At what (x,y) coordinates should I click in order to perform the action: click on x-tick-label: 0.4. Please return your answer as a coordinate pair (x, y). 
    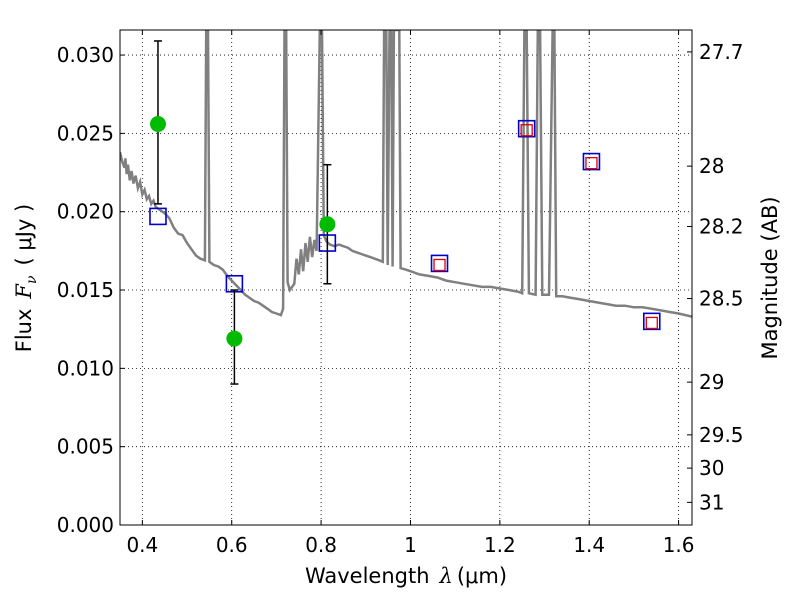
    Looking at the image, I should click on (142, 545).